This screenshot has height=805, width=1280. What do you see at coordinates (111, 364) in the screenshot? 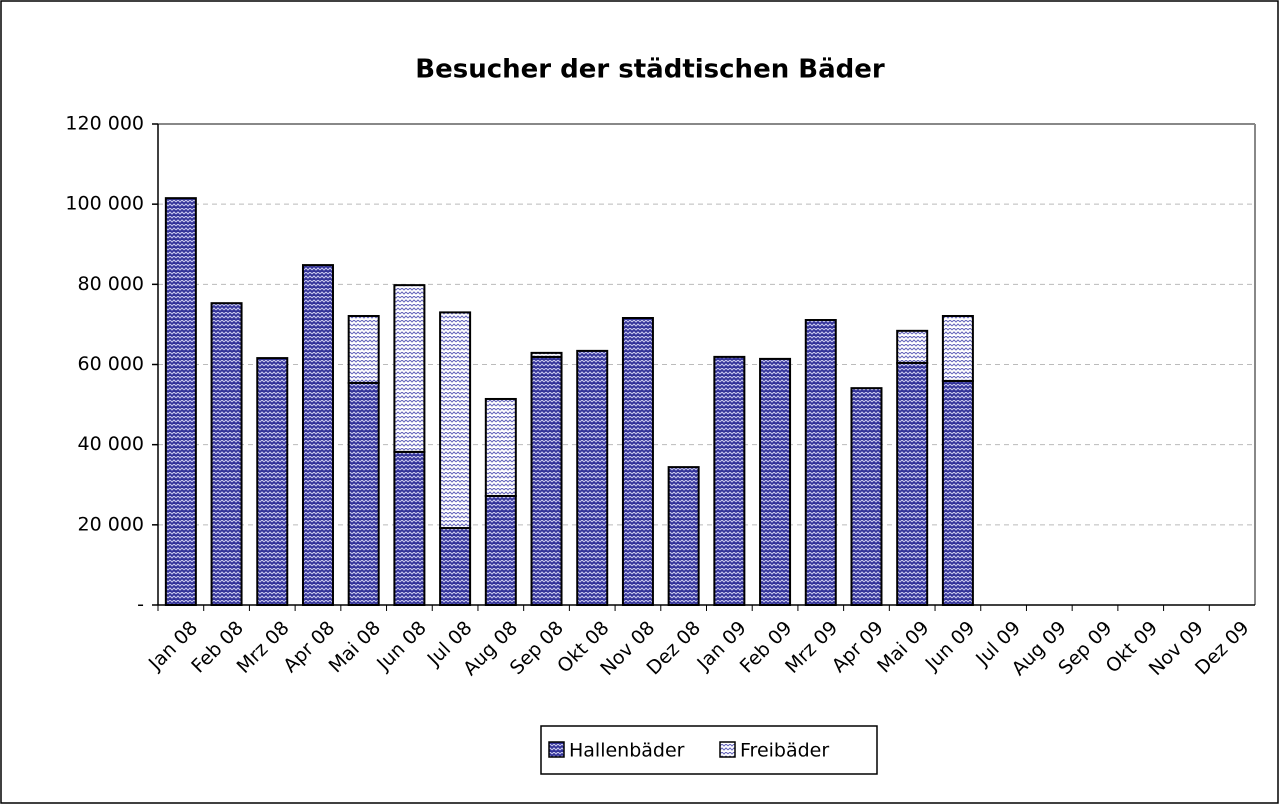
I see `y-tick-label: 60 000` at bounding box center [111, 364].